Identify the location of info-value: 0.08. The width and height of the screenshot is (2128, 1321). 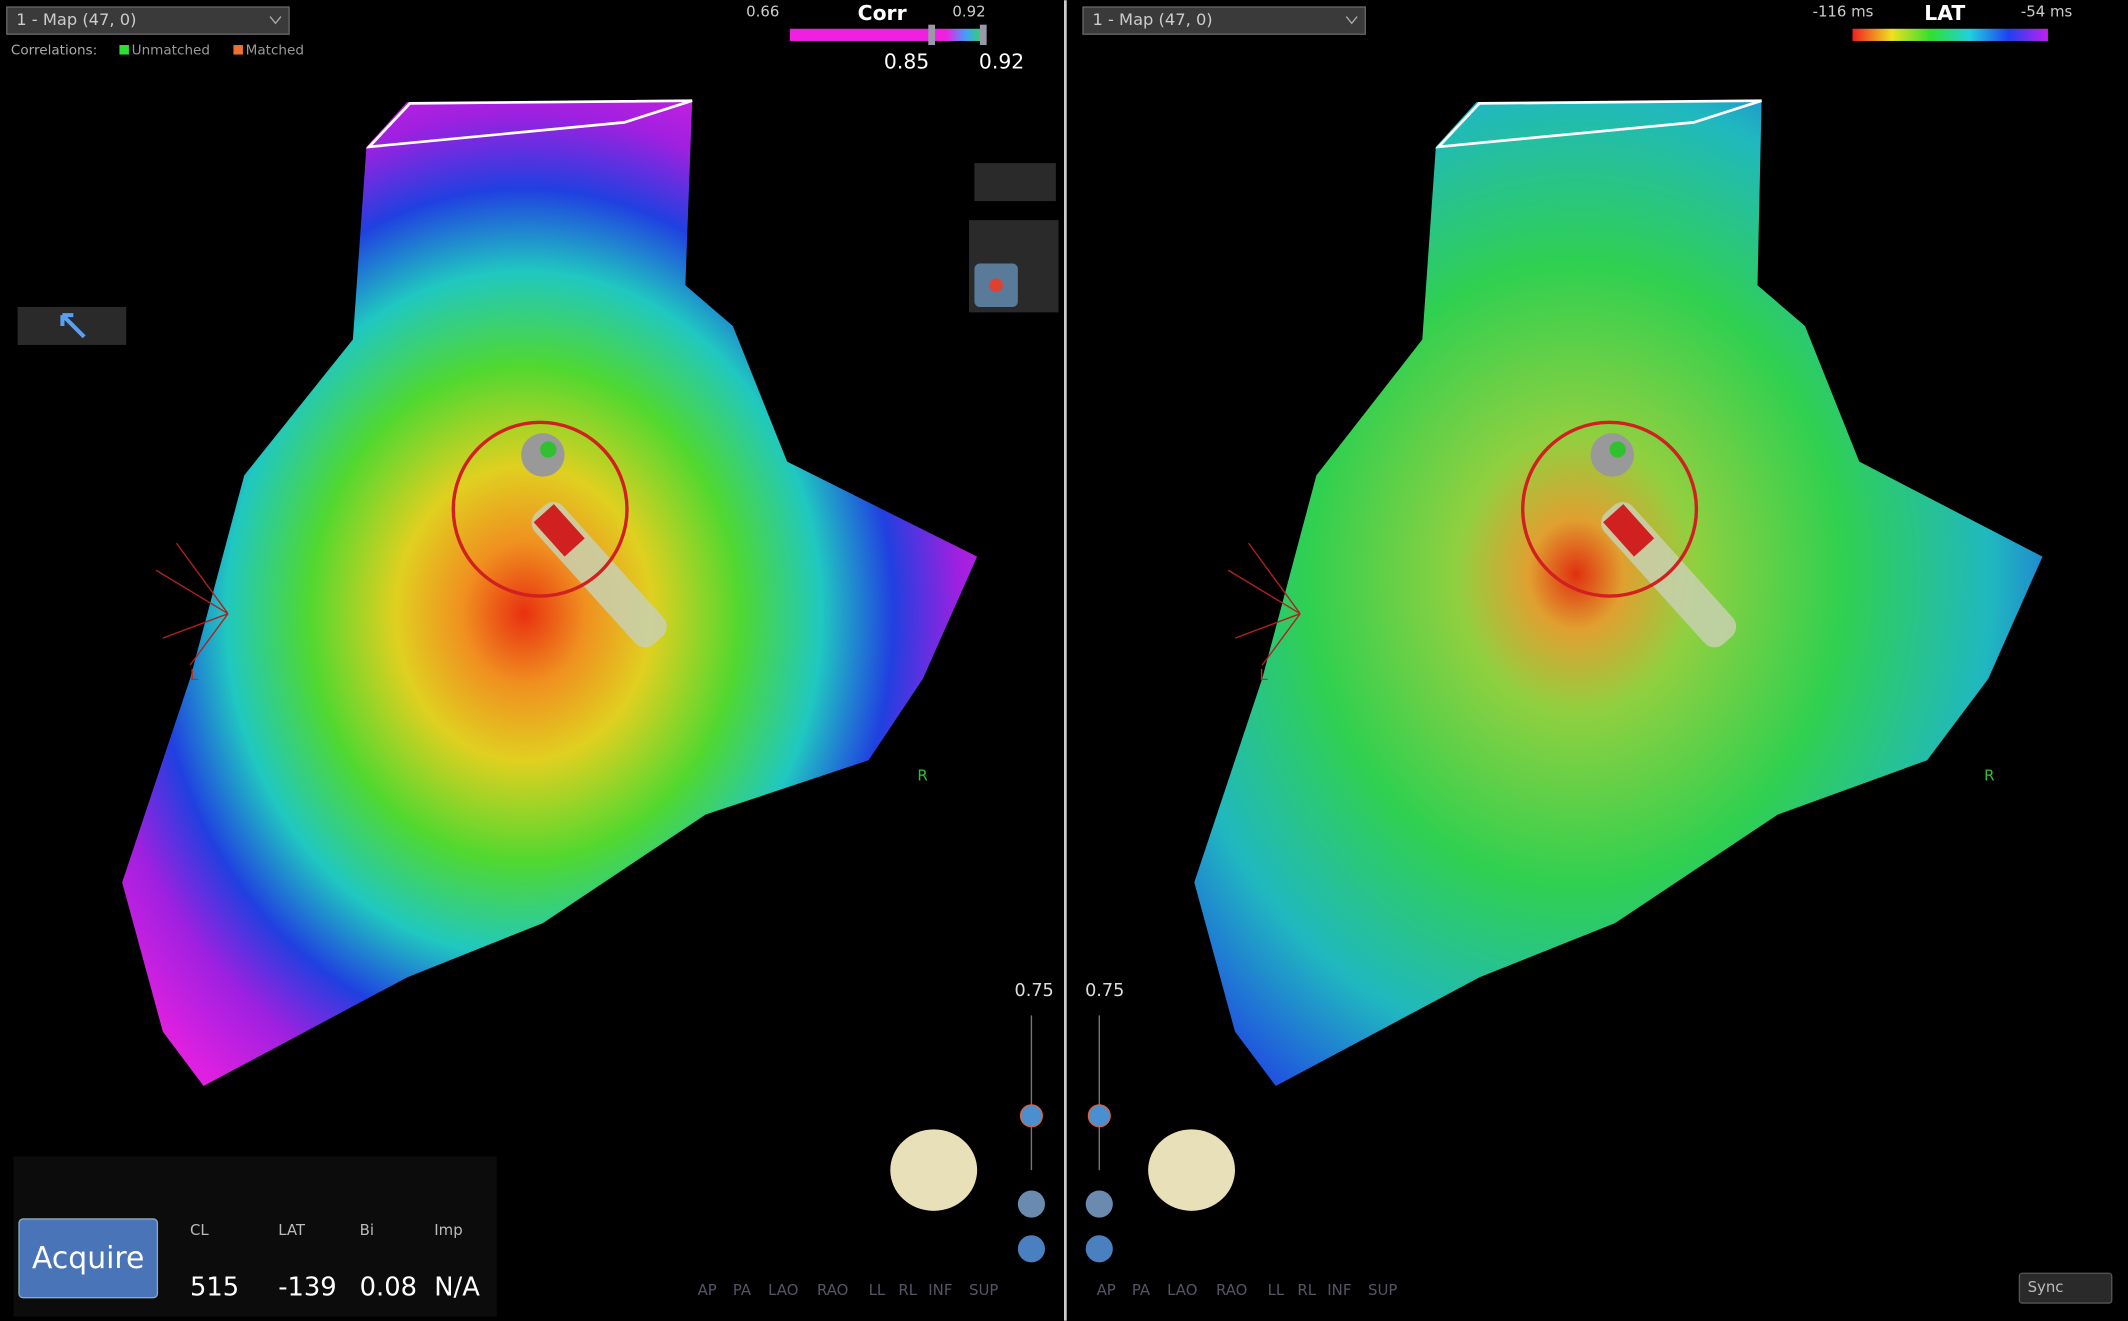
(388, 1288).